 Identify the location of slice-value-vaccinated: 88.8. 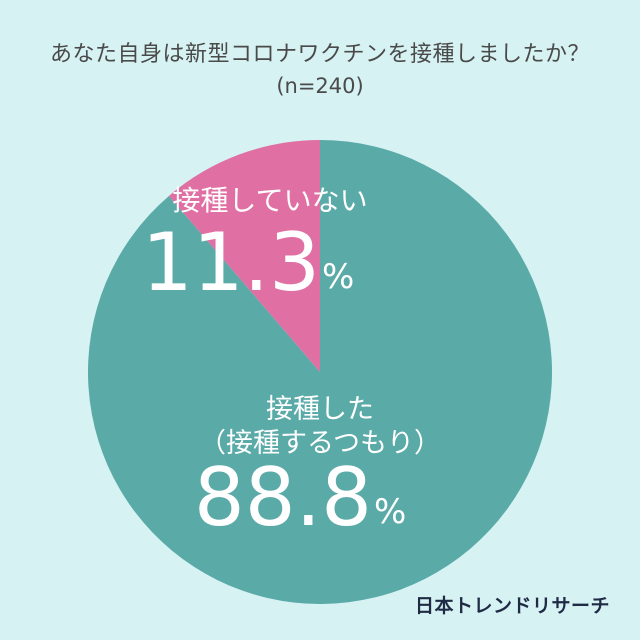
(283, 497).